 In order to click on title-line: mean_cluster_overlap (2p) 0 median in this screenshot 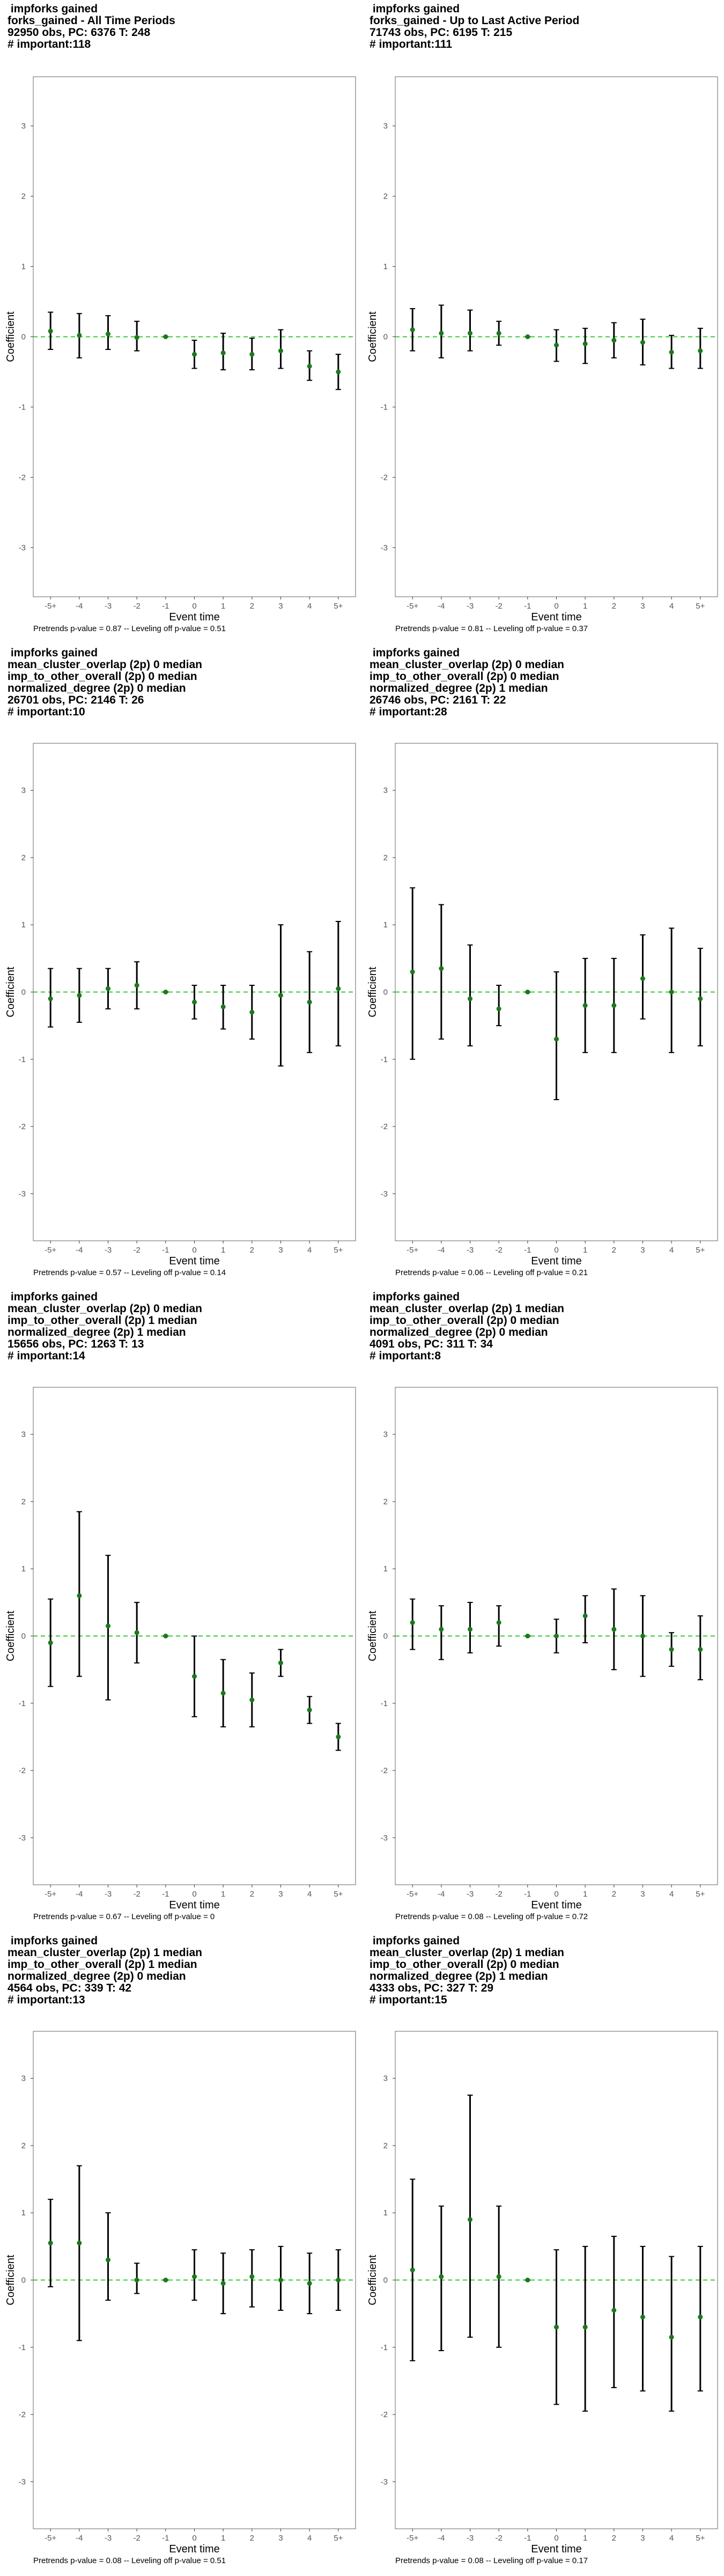, I will do `click(105, 664)`.